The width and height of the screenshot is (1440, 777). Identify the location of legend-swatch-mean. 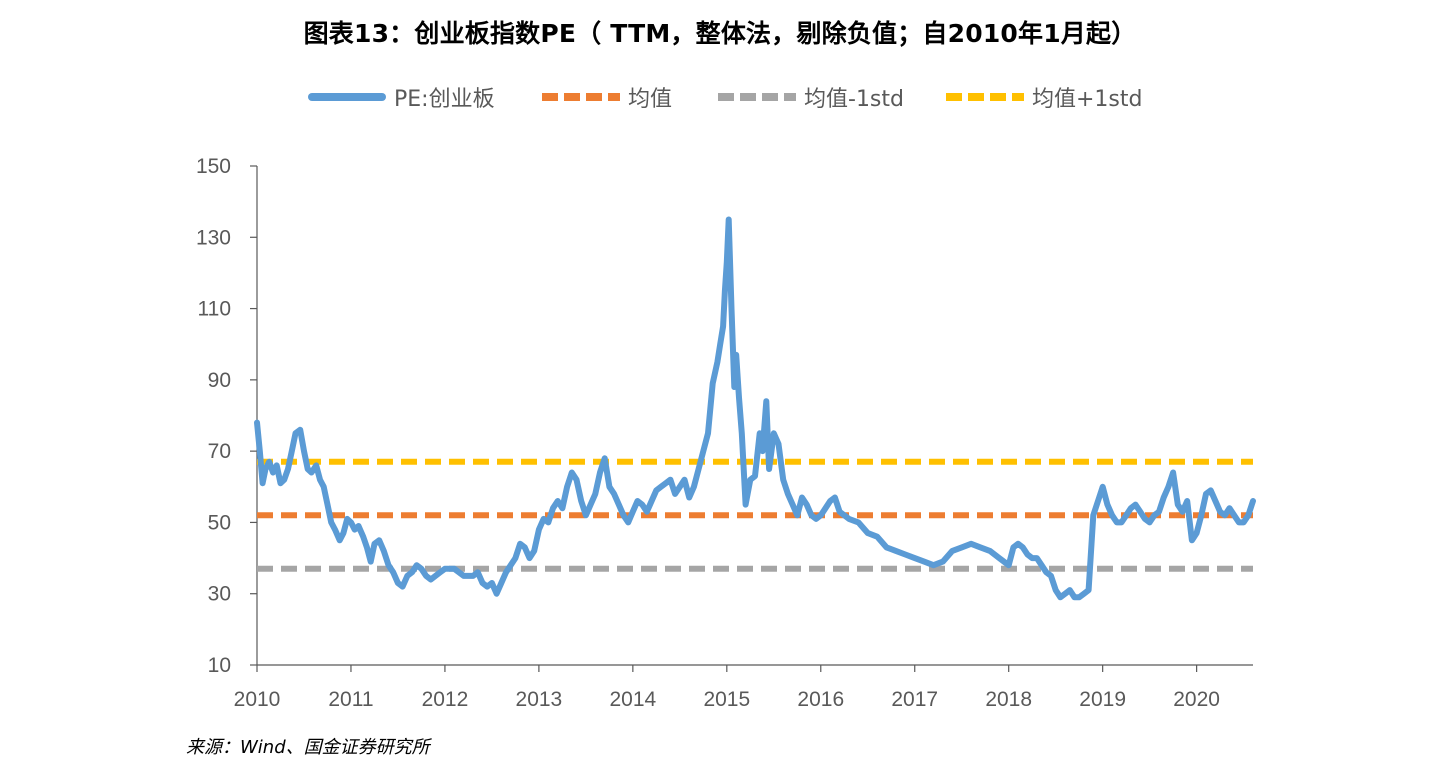
(581, 97).